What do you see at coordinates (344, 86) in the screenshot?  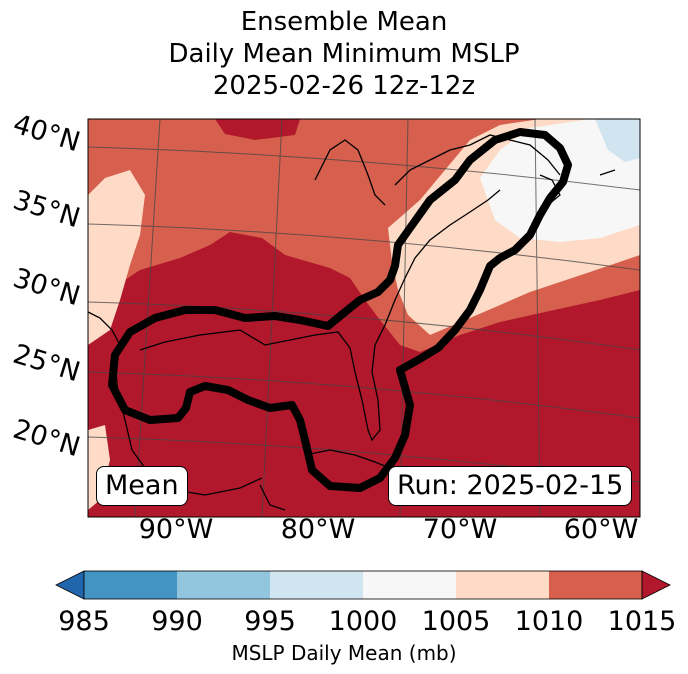 I see `title-line-3: 2025-02-26 12z-12z` at bounding box center [344, 86].